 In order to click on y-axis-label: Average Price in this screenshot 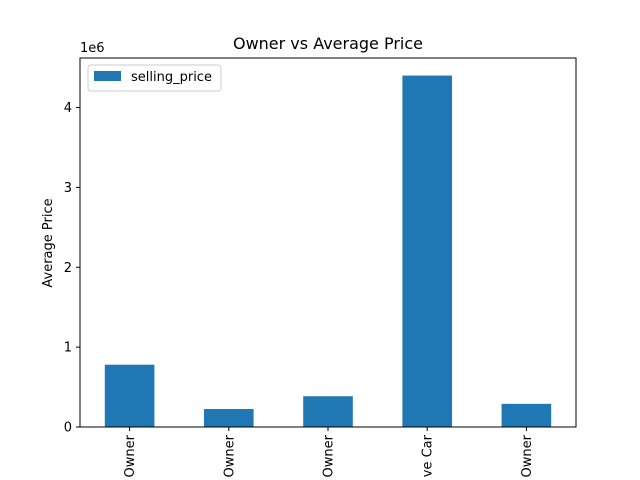, I will do `click(48, 242)`.